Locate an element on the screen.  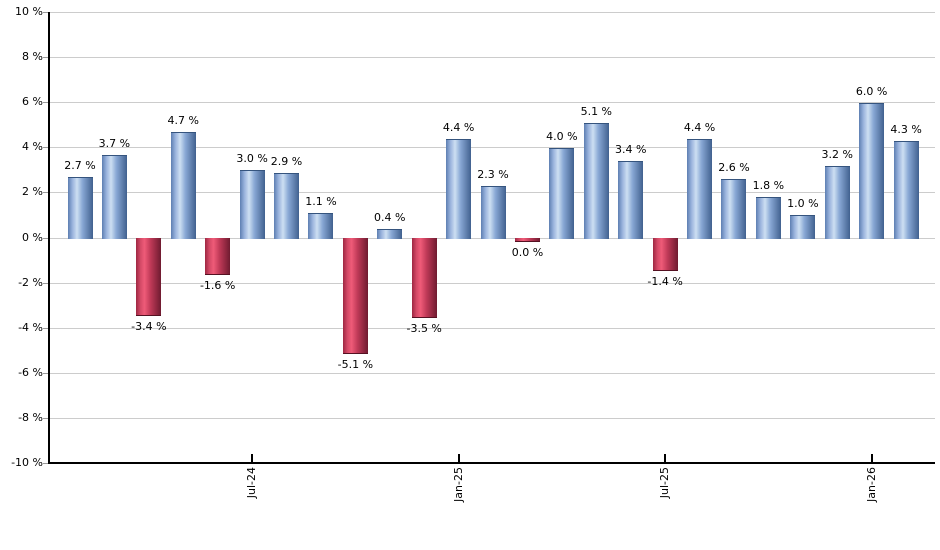
y-axis-label: -8 % is located at coordinates (30, 417).